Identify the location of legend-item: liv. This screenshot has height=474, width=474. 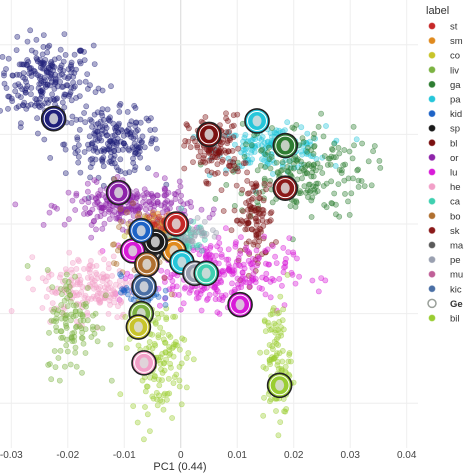
(443, 70).